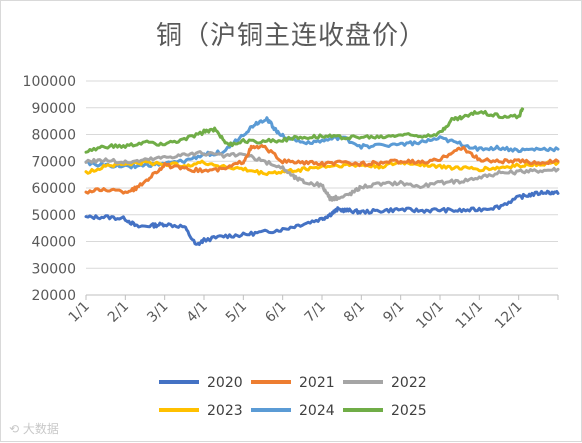 The image size is (582, 443). I want to click on series-line-2022, so click(322, 176).